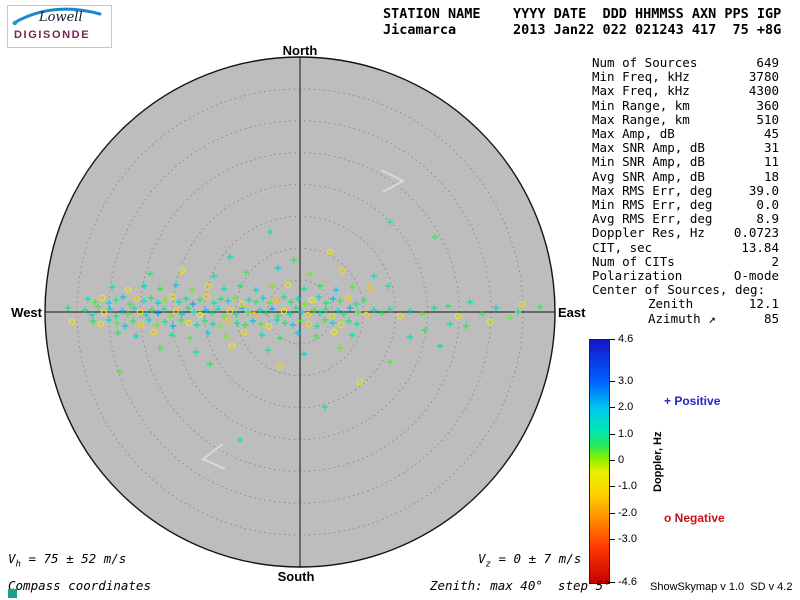 The width and height of the screenshot is (800, 600). I want to click on horizontal-velocity-annotation: Vh = 75 ± 52 m/s, so click(67, 560).